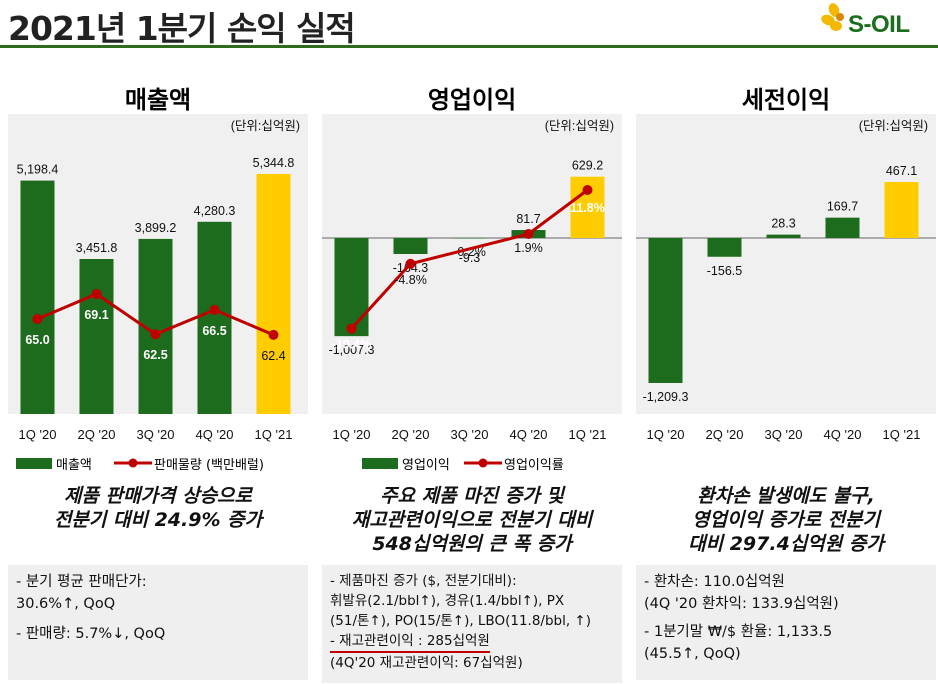 The image size is (938, 684). What do you see at coordinates (182, 28) in the screenshot?
I see `page-title: 2021년 1분기 손익 실적` at bounding box center [182, 28].